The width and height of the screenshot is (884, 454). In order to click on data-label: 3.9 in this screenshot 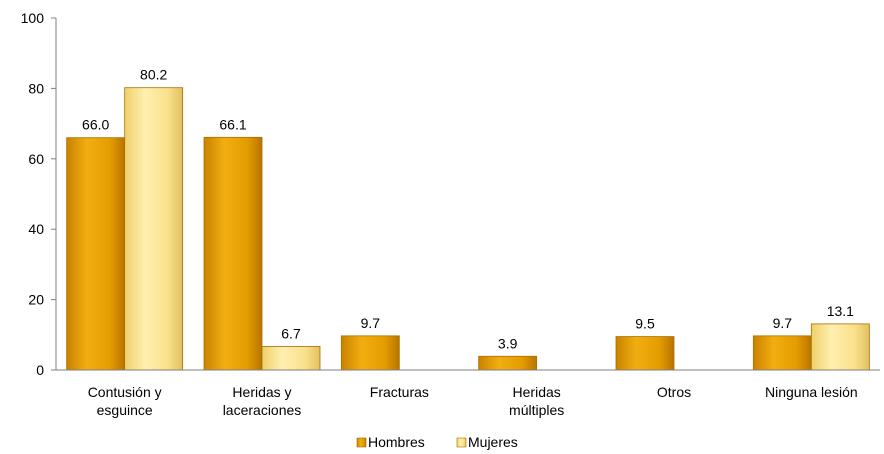, I will do `click(508, 343)`.